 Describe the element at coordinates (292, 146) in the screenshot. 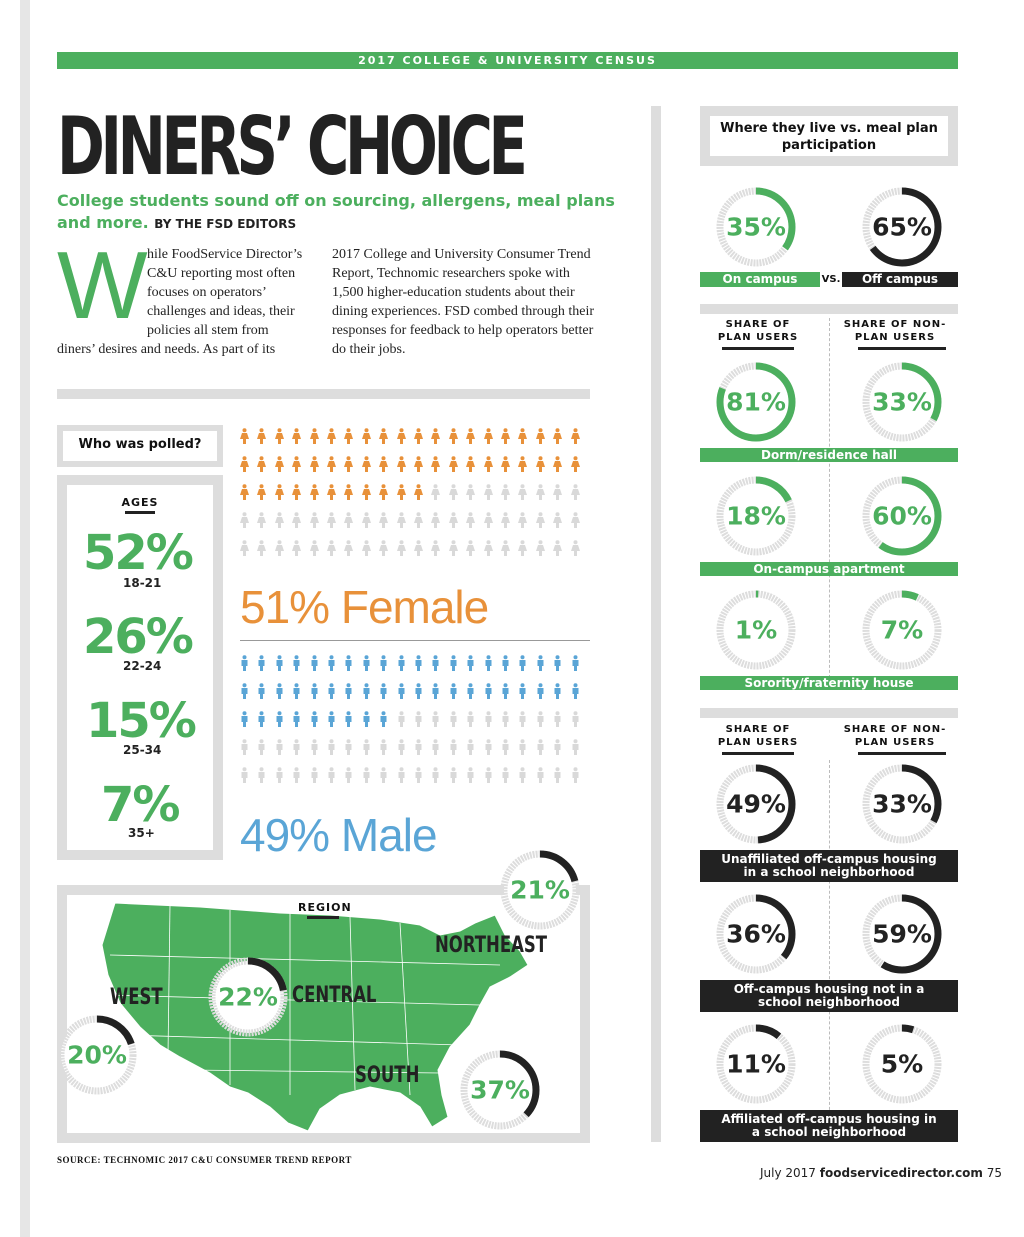

I see `page-title: DINERS’ CHOICE` at that location.